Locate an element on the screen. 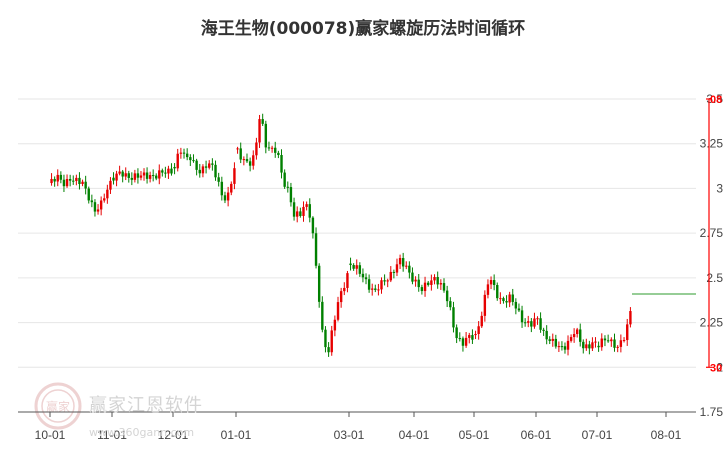 This screenshot has width=726, height=450. y-tick-label: 2 is located at coordinates (719, 367).